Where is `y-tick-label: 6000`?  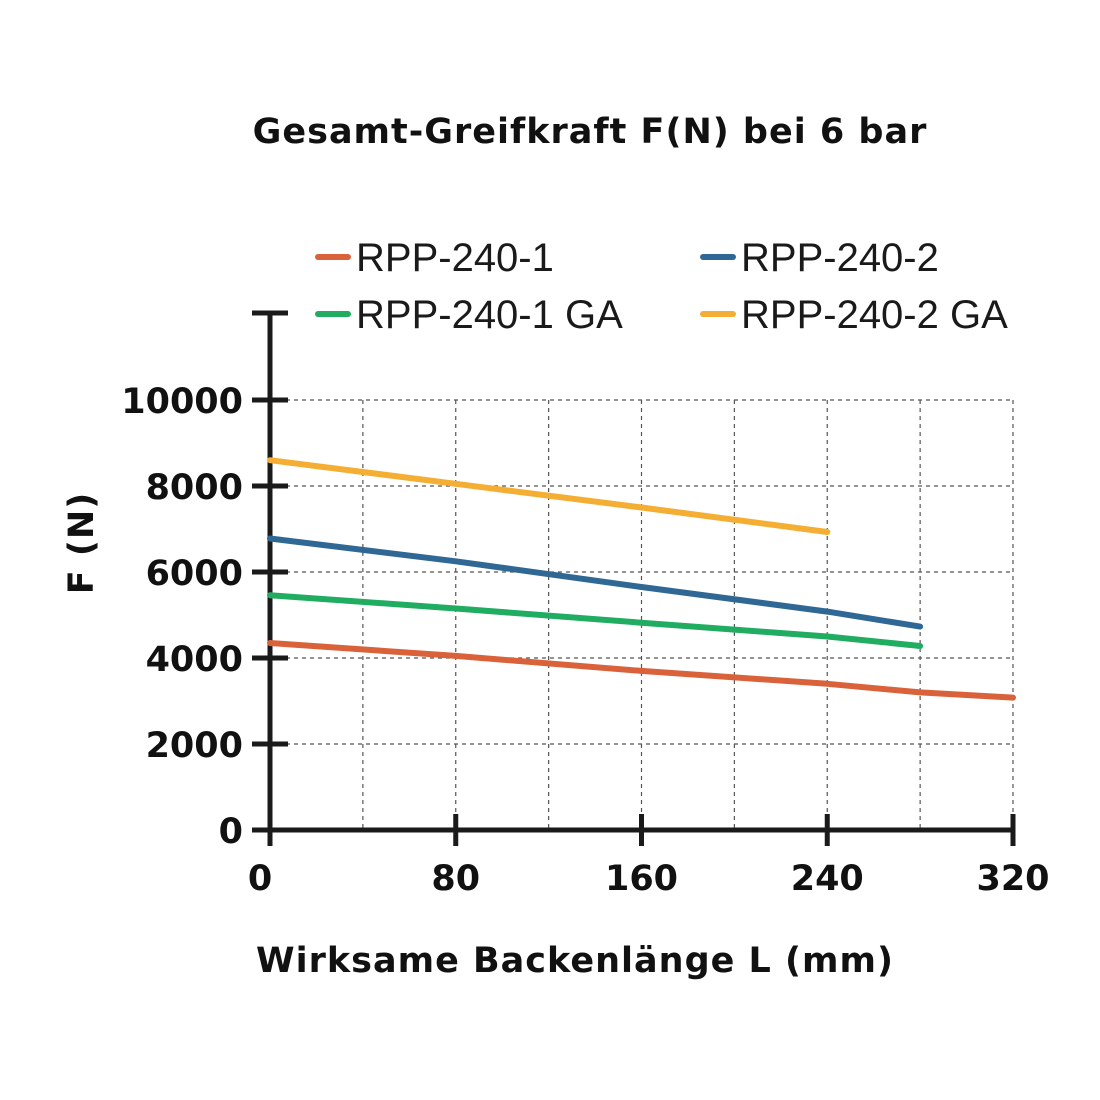
y-tick-label: 6000 is located at coordinates (194, 574).